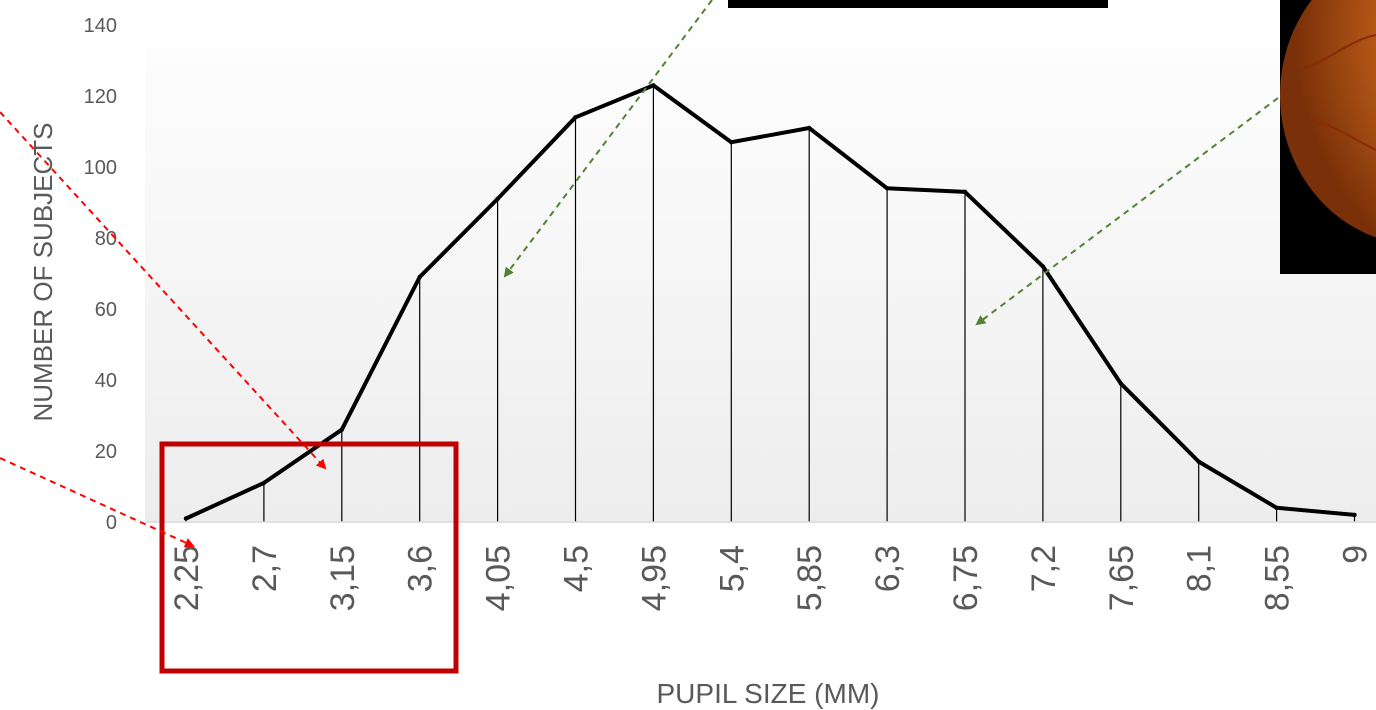 The image size is (1376, 710). What do you see at coordinates (100, 168) in the screenshot?
I see `y-tick-label: 100` at bounding box center [100, 168].